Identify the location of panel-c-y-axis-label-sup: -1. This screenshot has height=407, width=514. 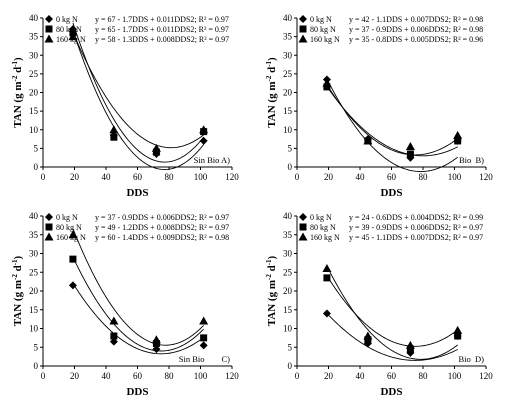
(15, 262).